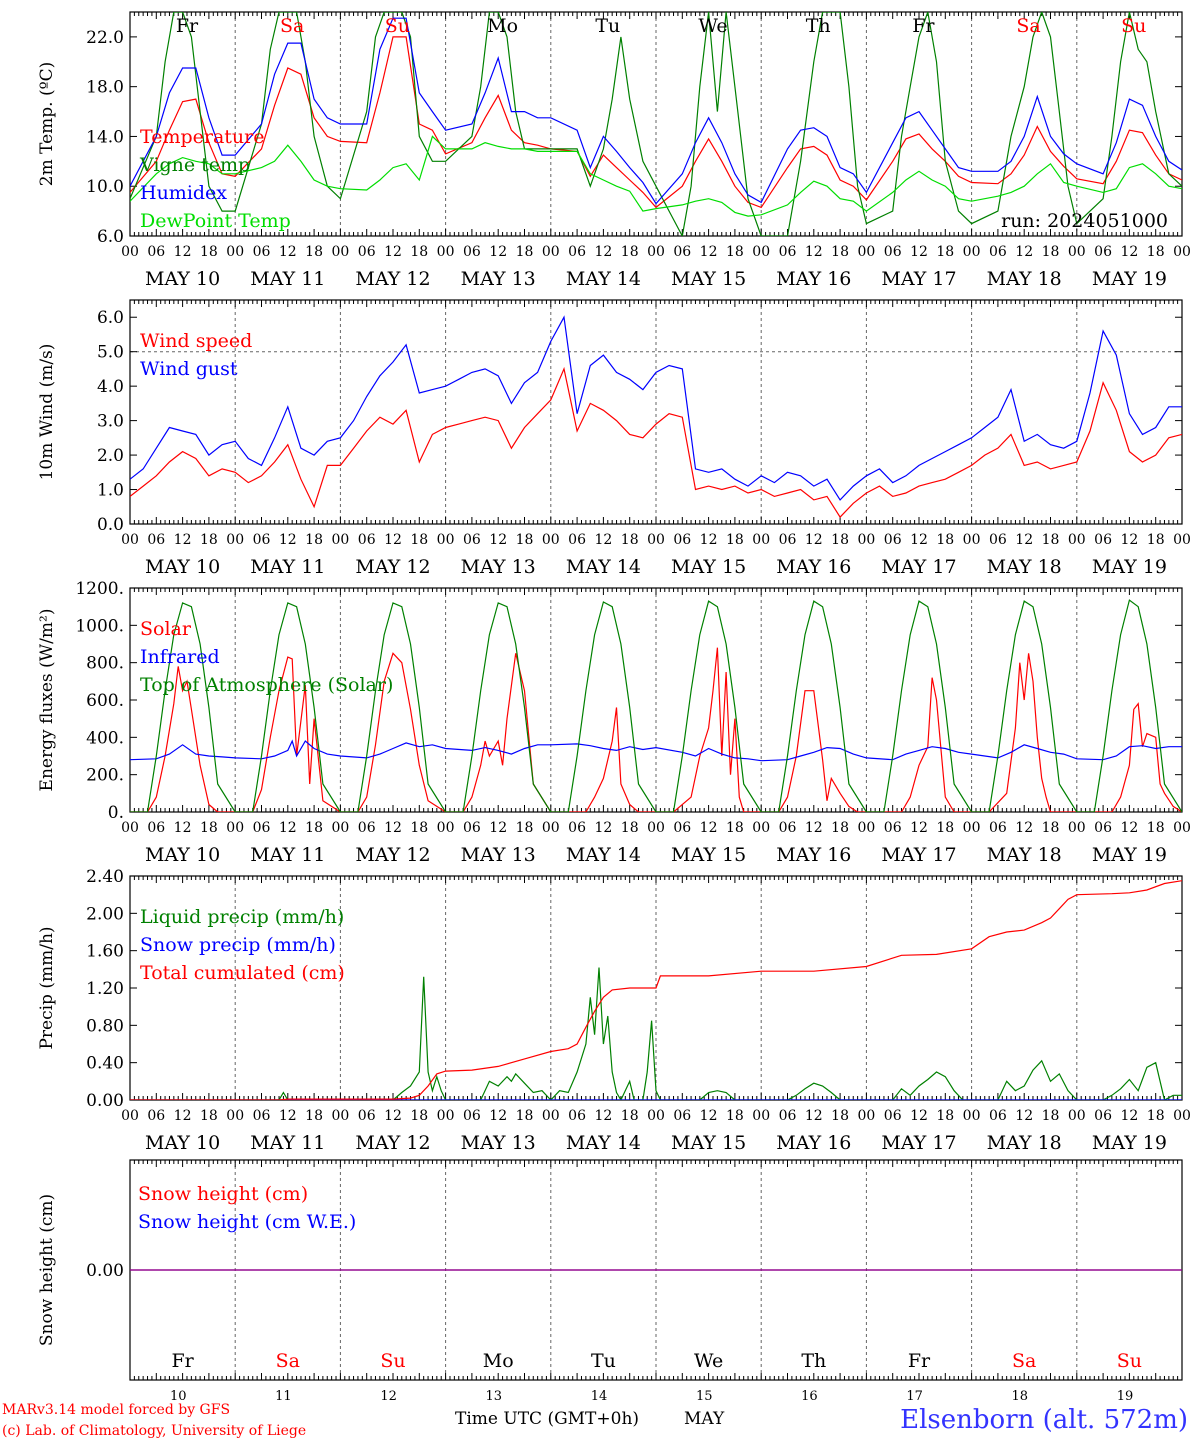  What do you see at coordinates (105, 776) in the screenshot?
I see `y-tick-label: 200.` at bounding box center [105, 776].